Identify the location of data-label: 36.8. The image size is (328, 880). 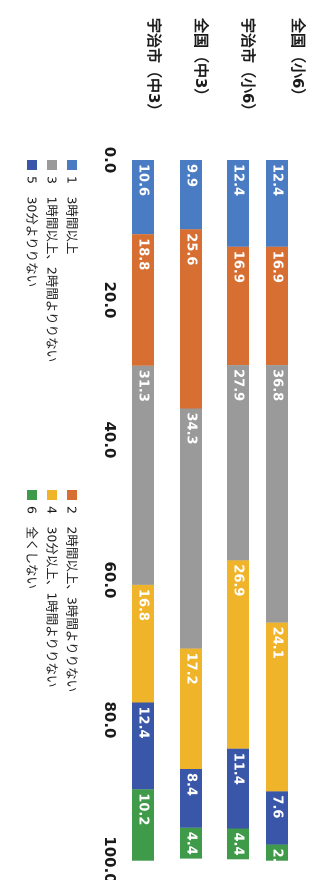
(277, 385).